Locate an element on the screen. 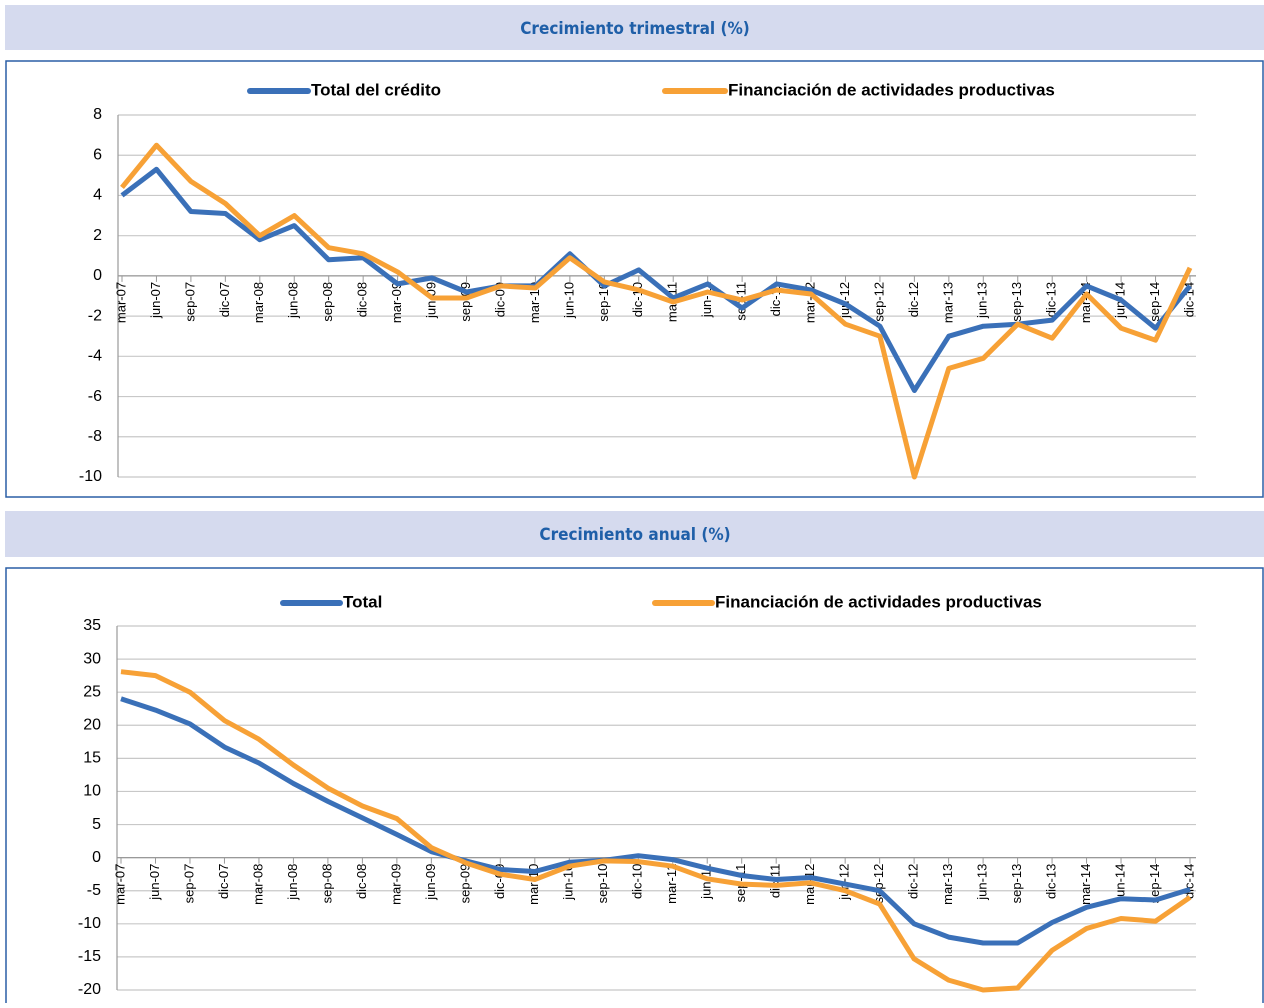 The width and height of the screenshot is (1264, 1008). legend-label: Total del crédito is located at coordinates (376, 89).